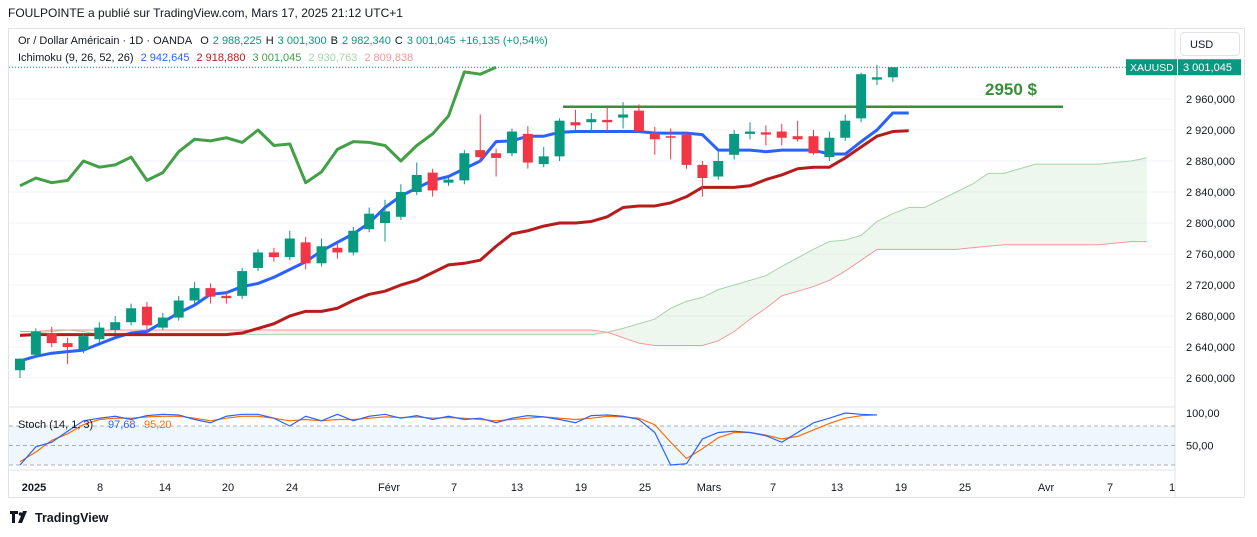  What do you see at coordinates (1210, 131) in the screenshot?
I see `price-tick-label: 2 920,000` at bounding box center [1210, 131].